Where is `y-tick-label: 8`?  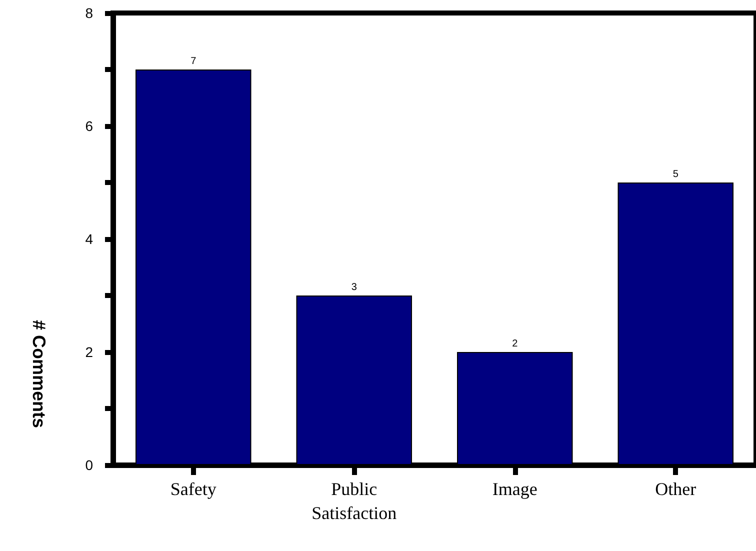
y-tick-label: 8 is located at coordinates (89, 13).